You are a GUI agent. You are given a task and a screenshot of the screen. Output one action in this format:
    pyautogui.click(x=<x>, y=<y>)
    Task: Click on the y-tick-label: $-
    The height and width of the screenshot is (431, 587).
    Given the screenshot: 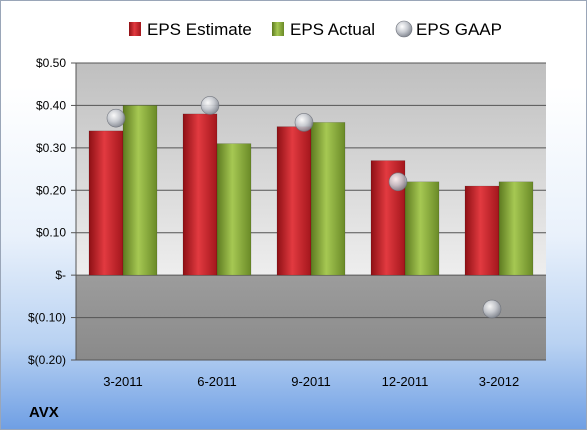 What is the action you would take?
    pyautogui.click(x=60, y=275)
    